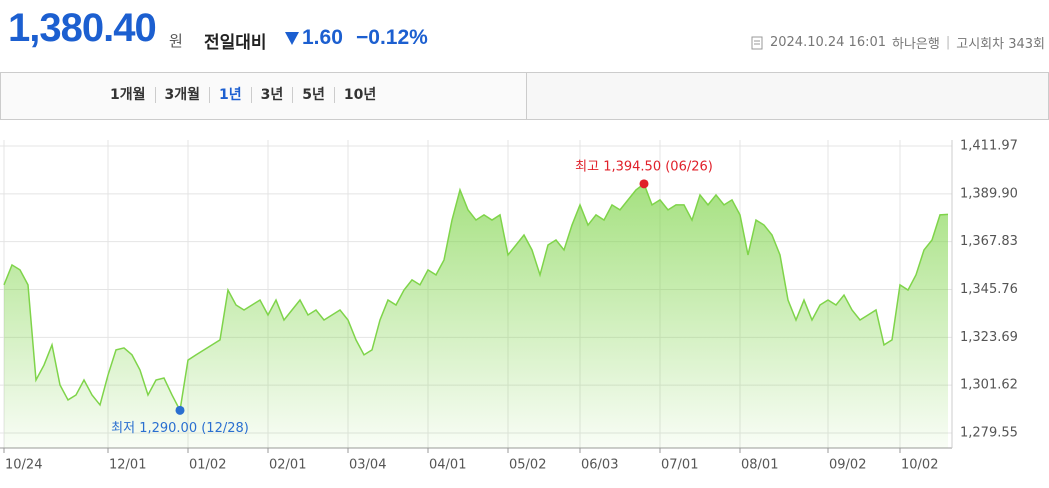  What do you see at coordinates (679, 465) in the screenshot?
I see `x-tick-label: 07/01` at bounding box center [679, 465].